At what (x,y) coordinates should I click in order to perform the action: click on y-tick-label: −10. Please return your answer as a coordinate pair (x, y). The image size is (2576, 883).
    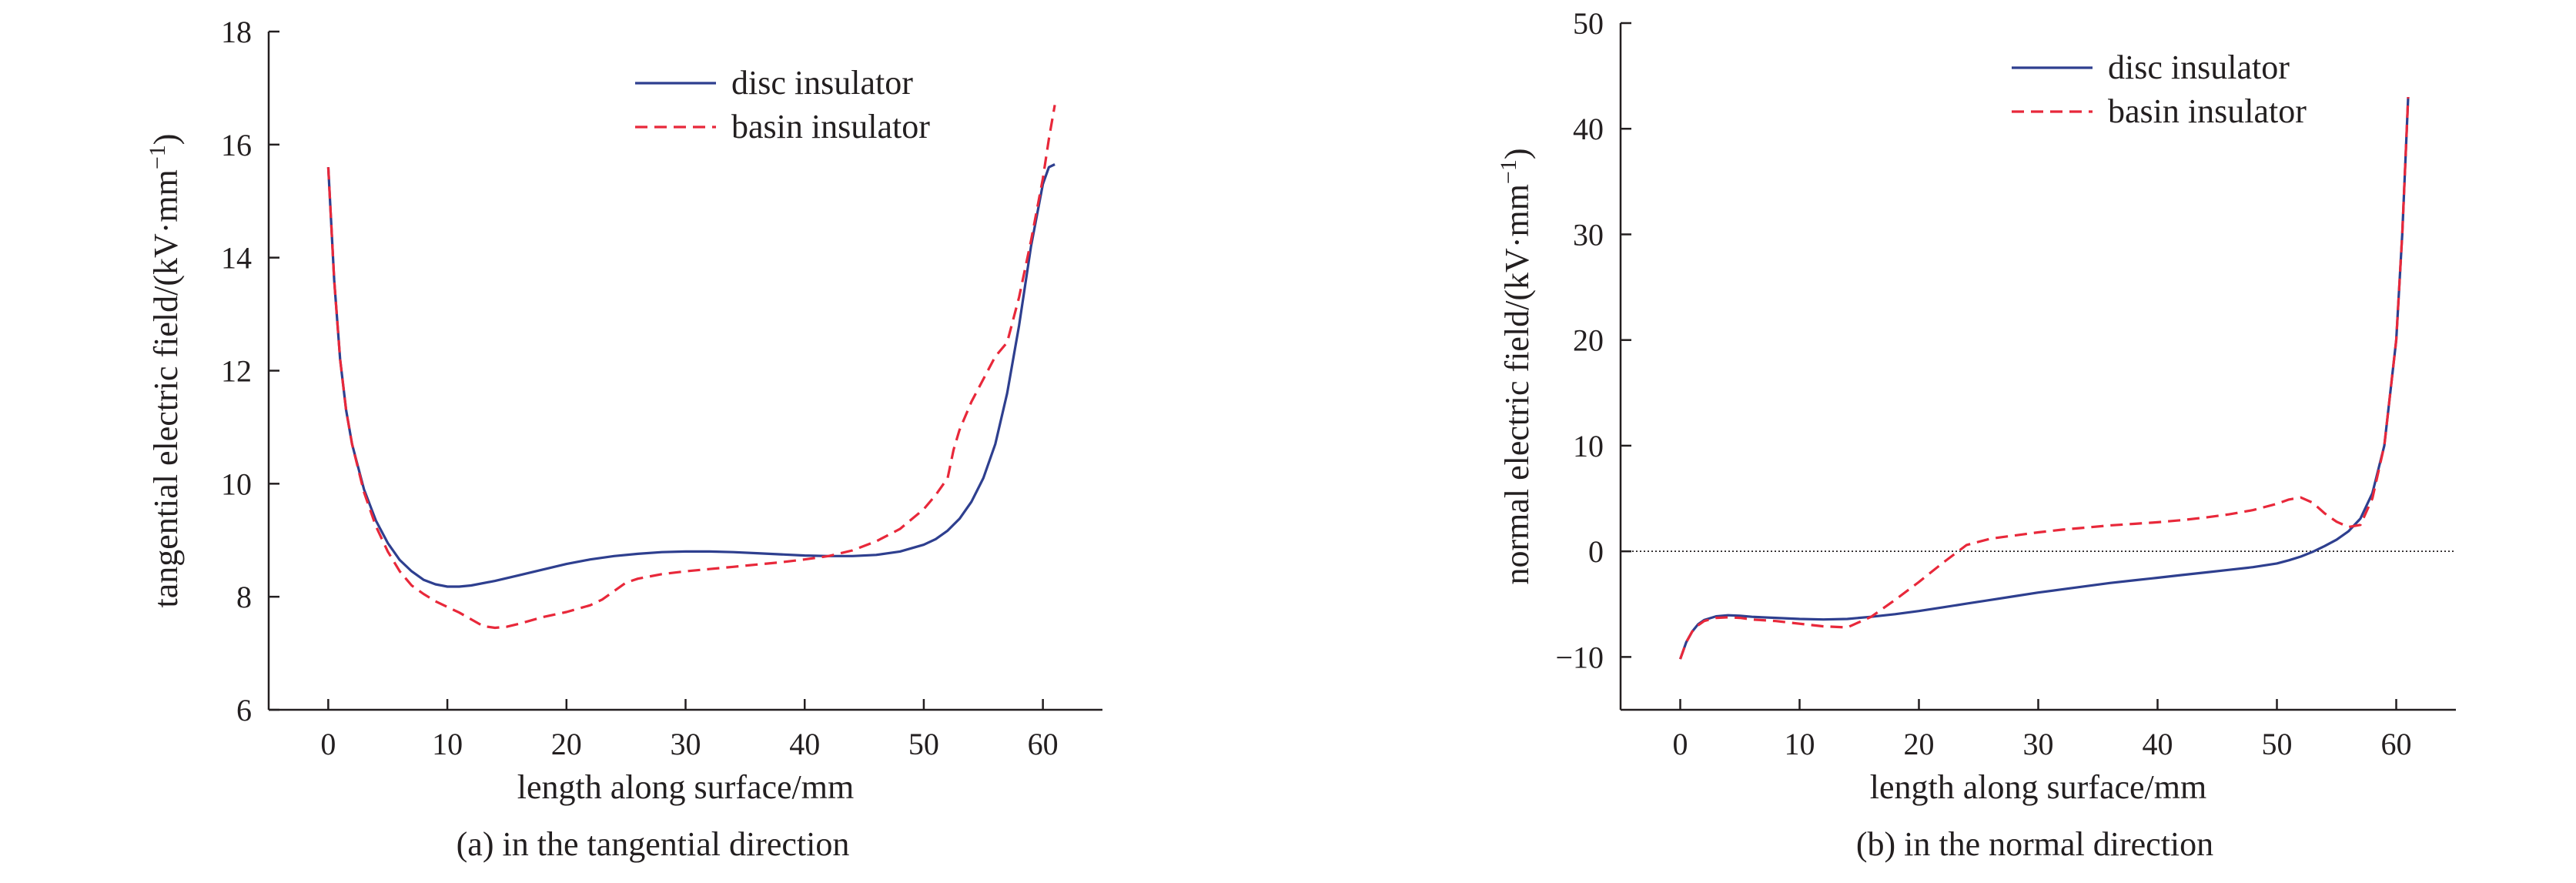
    Looking at the image, I should click on (1579, 657).